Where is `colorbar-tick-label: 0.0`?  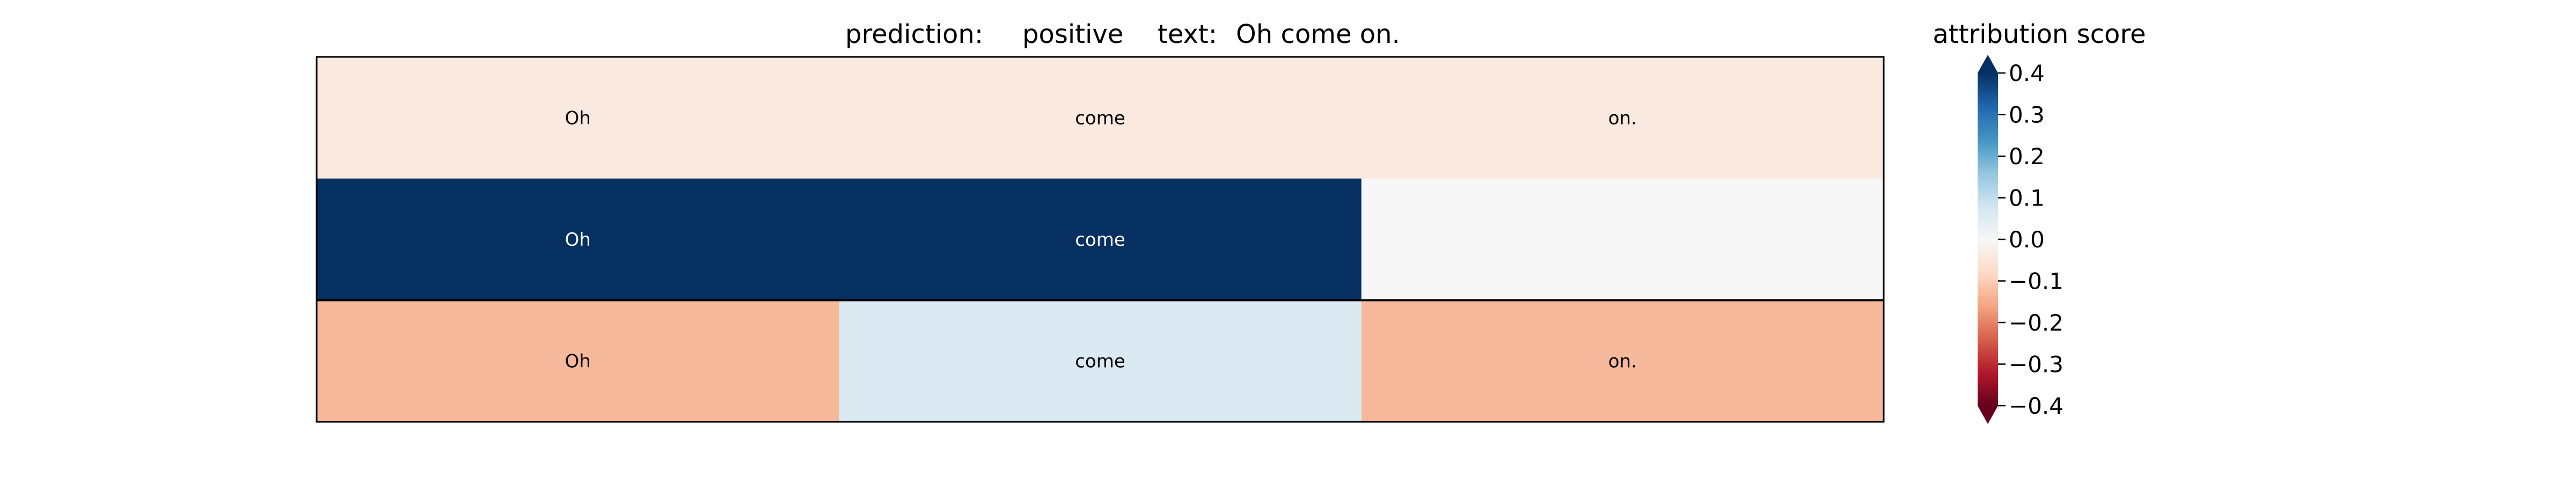 colorbar-tick-label: 0.0 is located at coordinates (2027, 239).